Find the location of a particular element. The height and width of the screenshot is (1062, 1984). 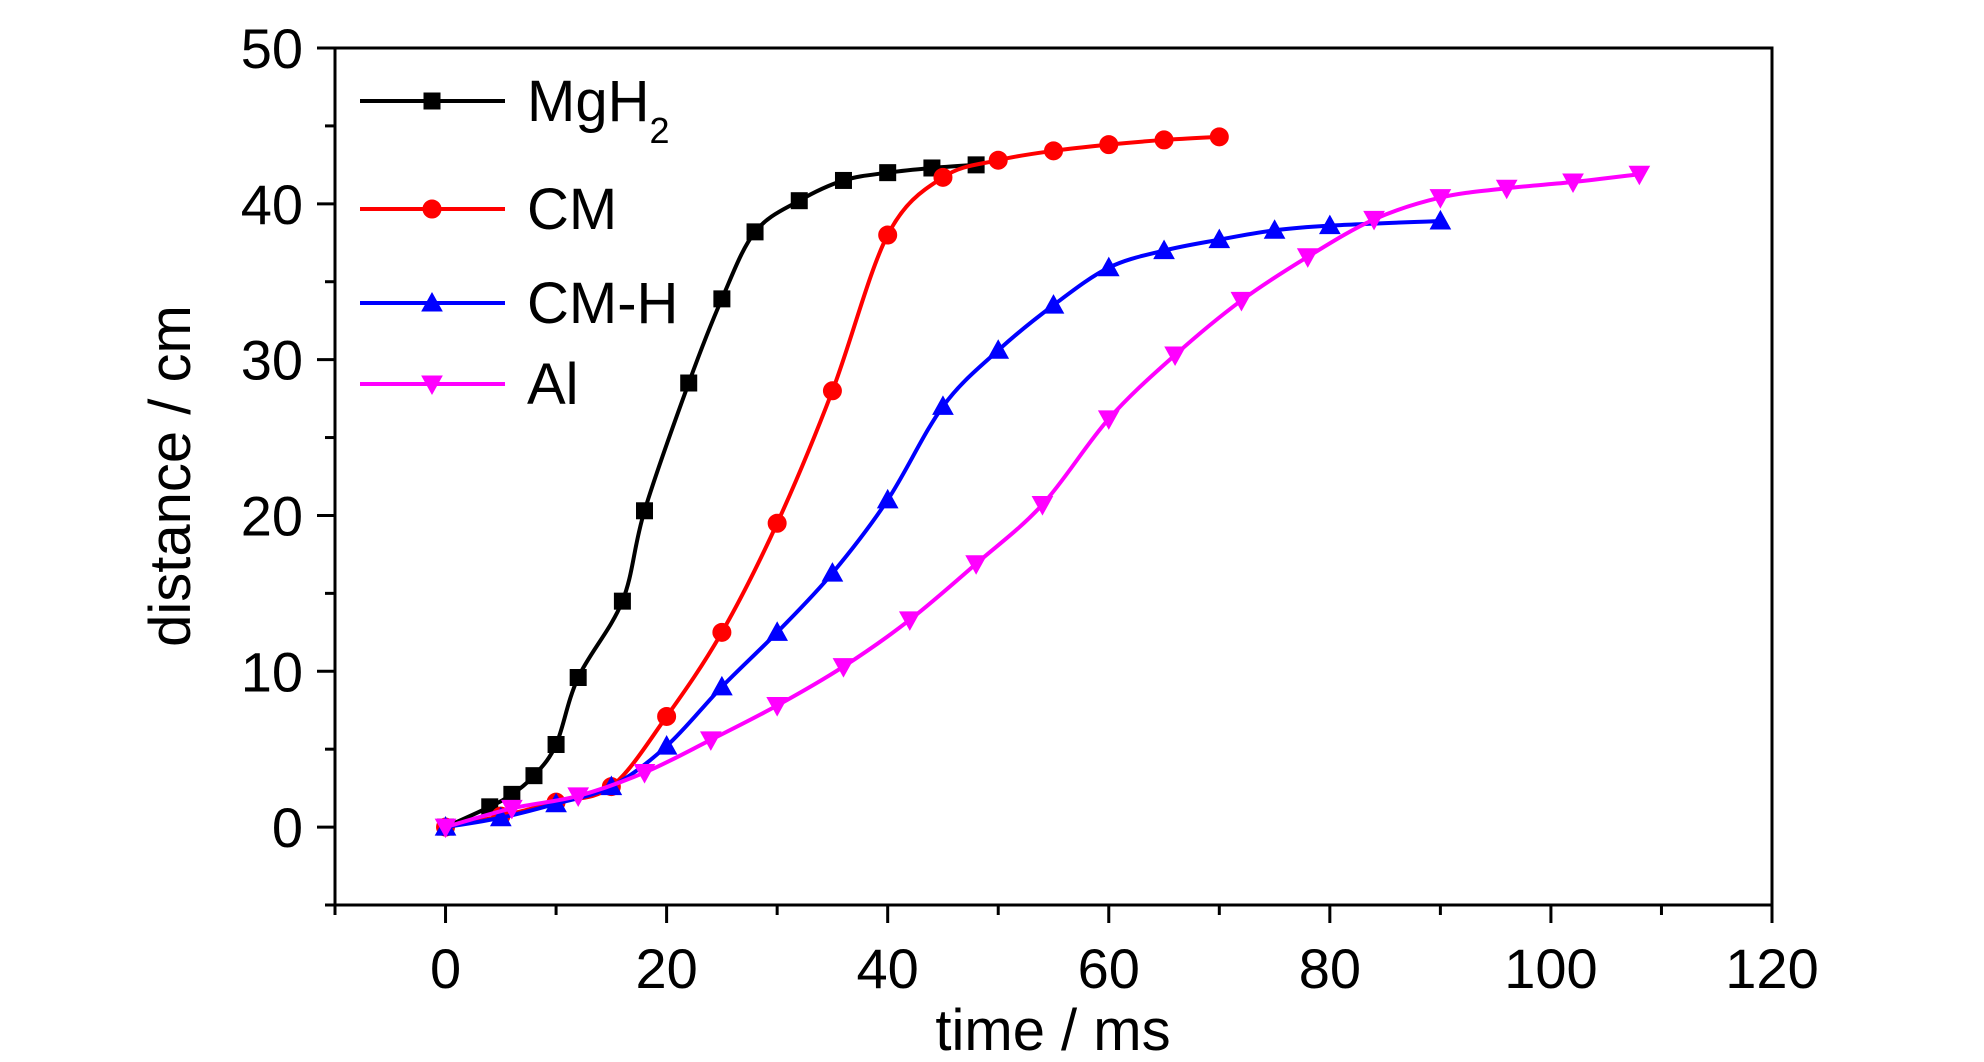

x-tick-label: 80 is located at coordinates (1330, 968).